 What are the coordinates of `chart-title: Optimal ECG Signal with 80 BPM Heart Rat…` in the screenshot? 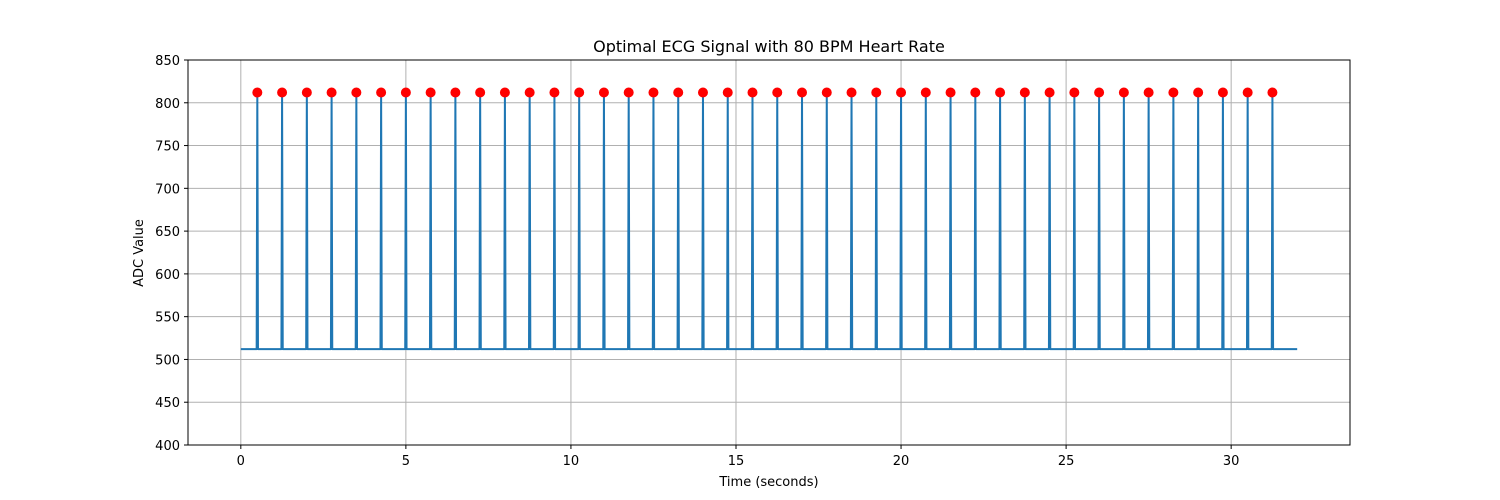 It's located at (769, 46).